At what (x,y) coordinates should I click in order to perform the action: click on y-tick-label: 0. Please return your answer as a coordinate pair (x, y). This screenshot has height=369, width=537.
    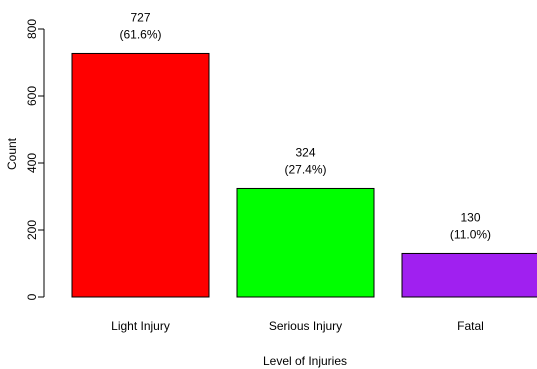
    Looking at the image, I should click on (32, 296).